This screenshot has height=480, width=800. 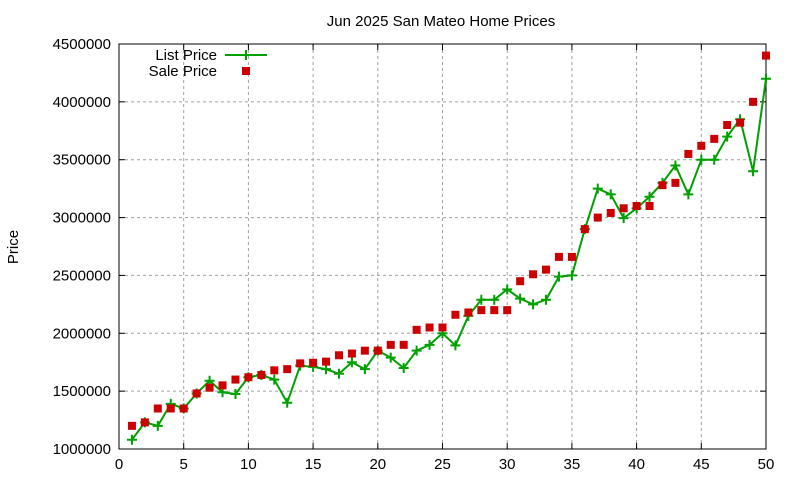 I want to click on x-tick-label: 5, so click(x=184, y=464).